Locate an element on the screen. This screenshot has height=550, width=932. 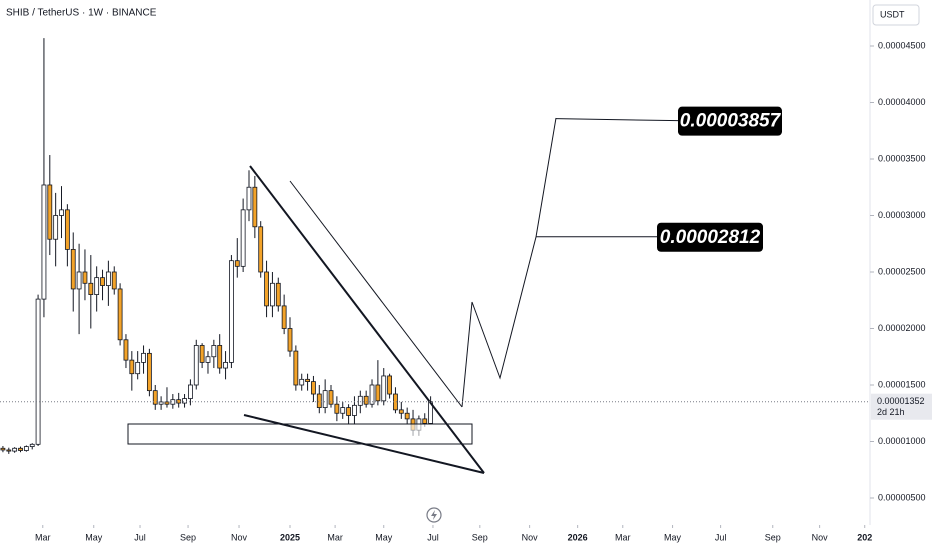
last-price-label: 0.00001352 is located at coordinates (901, 401).